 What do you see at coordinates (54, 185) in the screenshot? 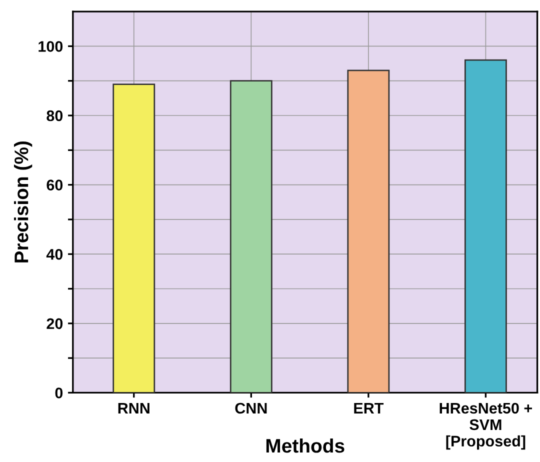
I see `y-tick-label: 60` at bounding box center [54, 185].